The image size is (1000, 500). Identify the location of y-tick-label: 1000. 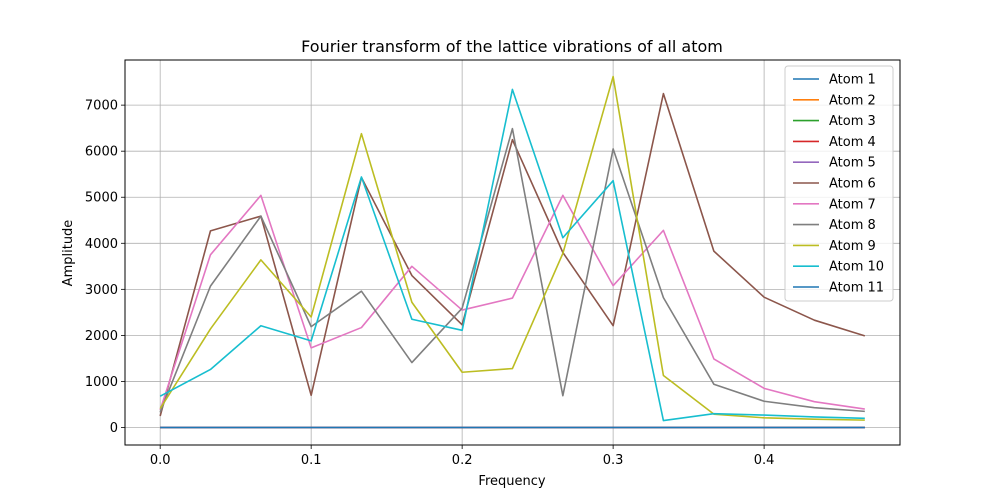
(101, 382).